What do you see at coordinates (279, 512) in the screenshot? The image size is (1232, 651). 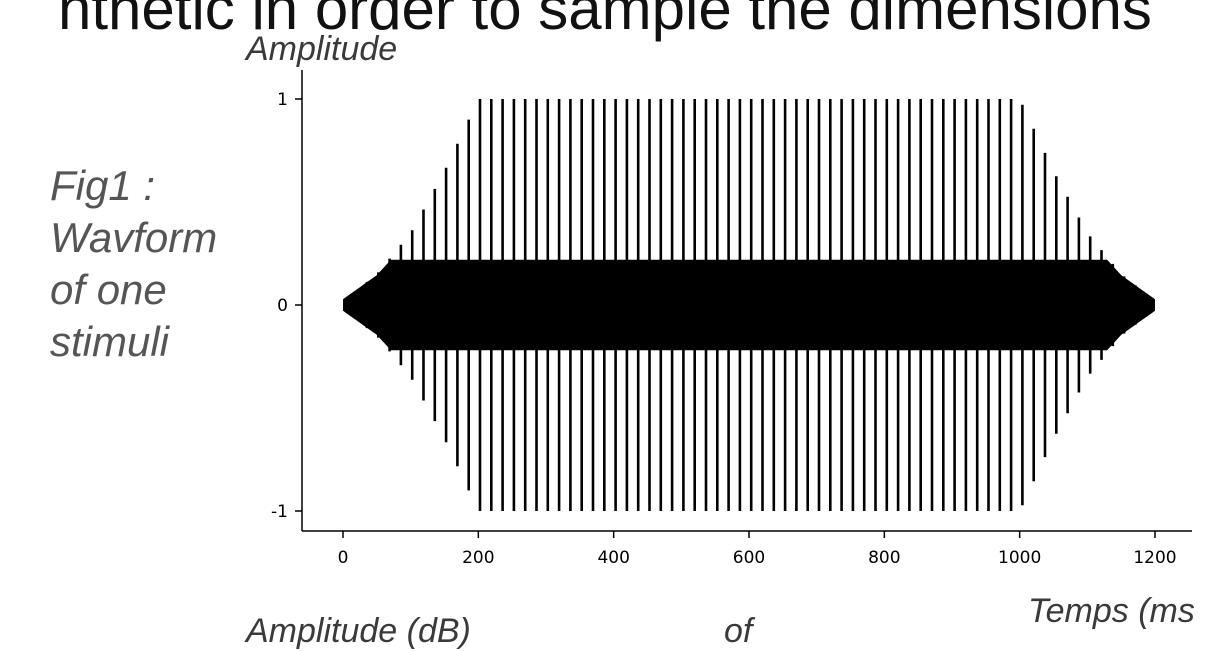 I see `y-tick-label: -1` at bounding box center [279, 512].